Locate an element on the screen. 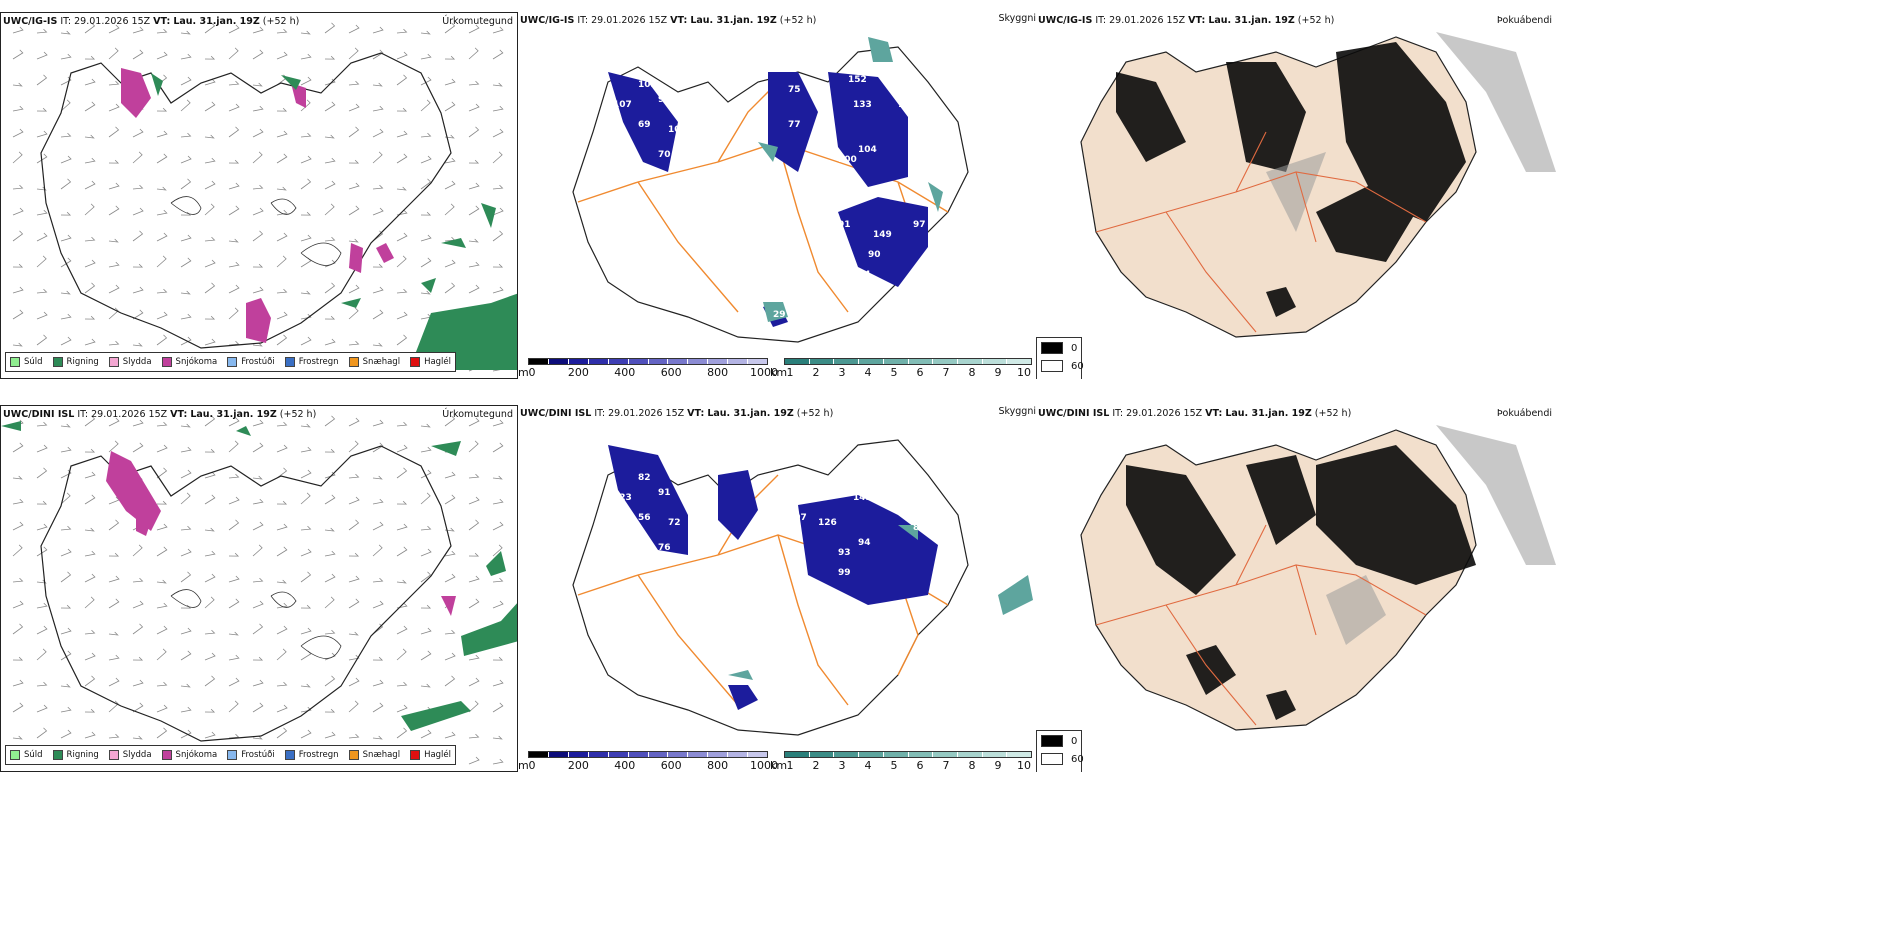 The height and width of the screenshot is (950, 1900). legend-label: Súld is located at coordinates (33, 755).